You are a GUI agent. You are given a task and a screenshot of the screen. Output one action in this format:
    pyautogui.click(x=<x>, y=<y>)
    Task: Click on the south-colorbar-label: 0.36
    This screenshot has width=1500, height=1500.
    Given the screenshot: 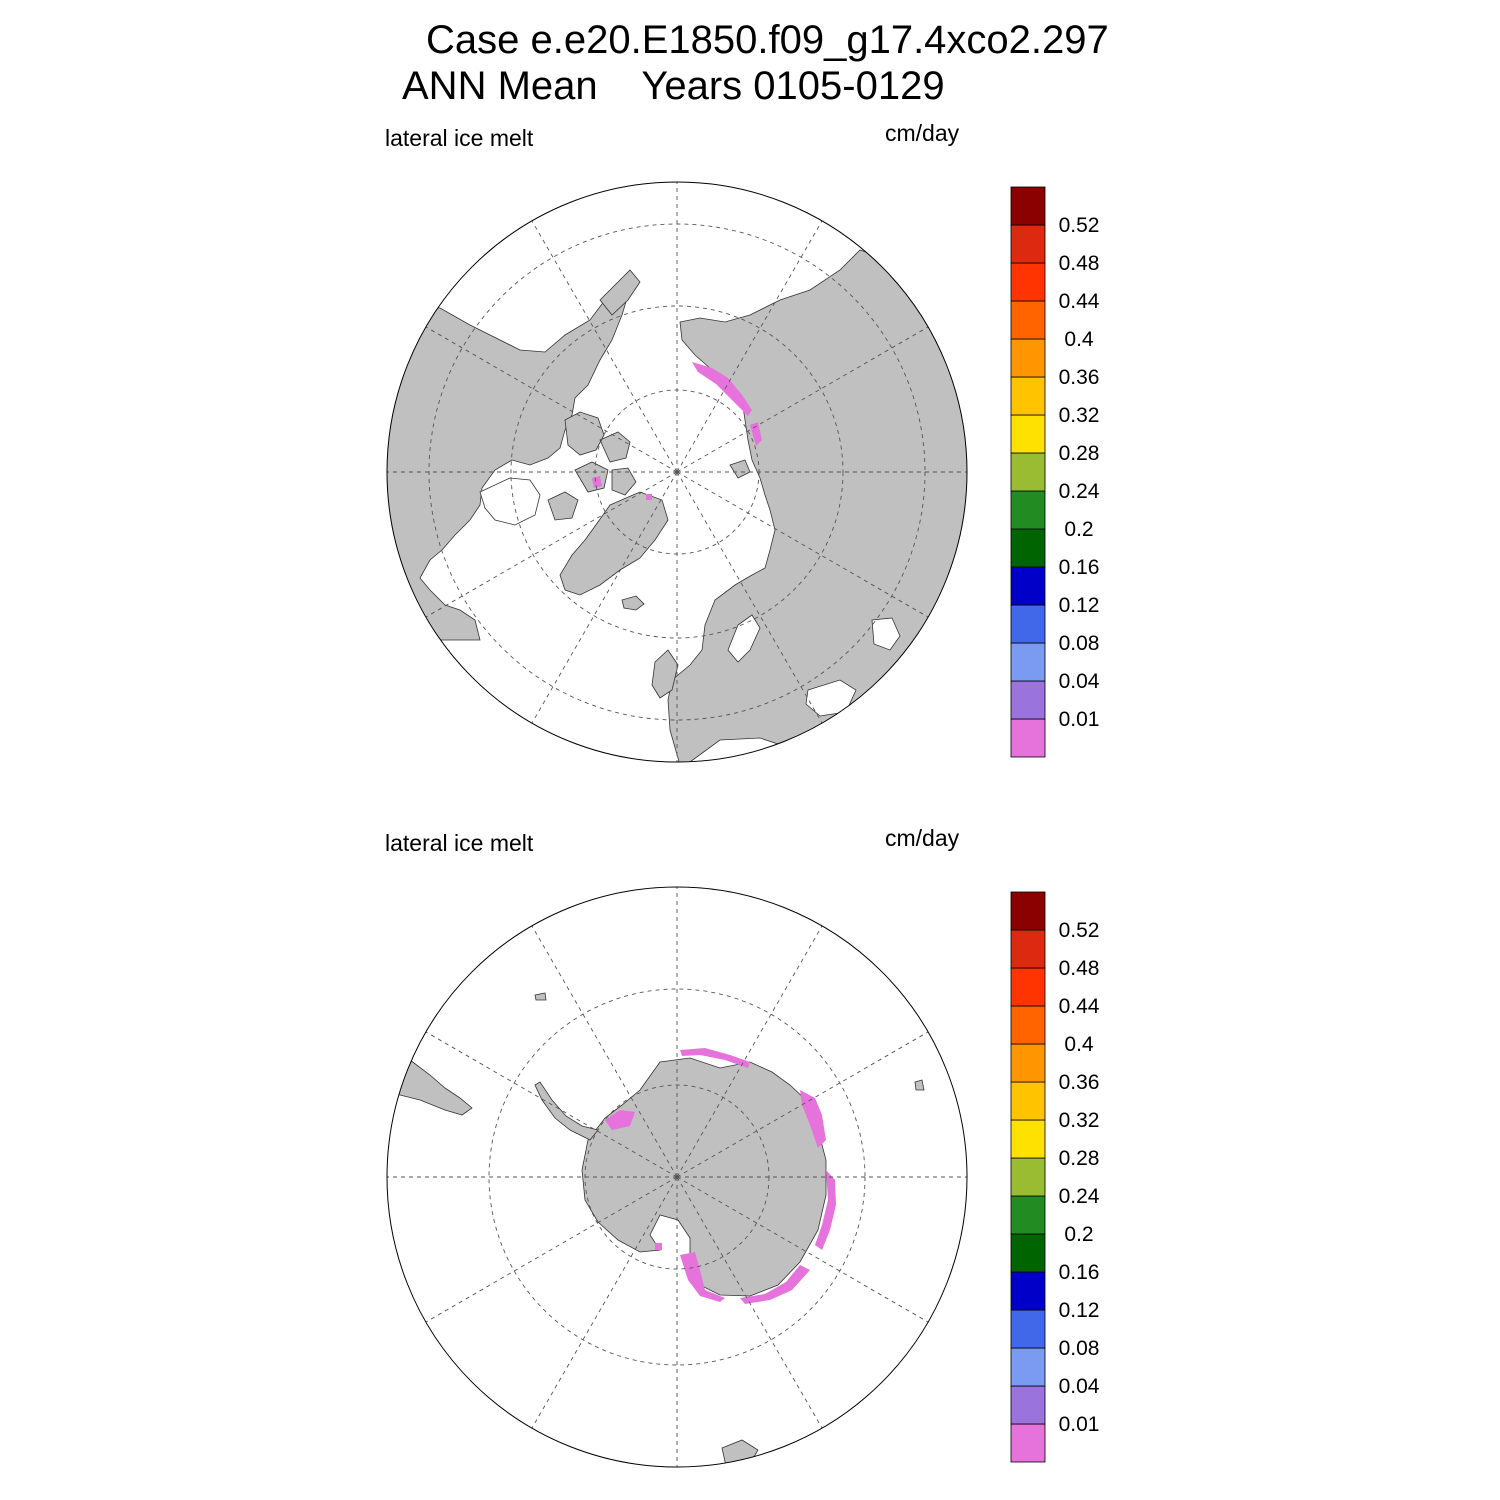 What is the action you would take?
    pyautogui.click(x=1079, y=1082)
    